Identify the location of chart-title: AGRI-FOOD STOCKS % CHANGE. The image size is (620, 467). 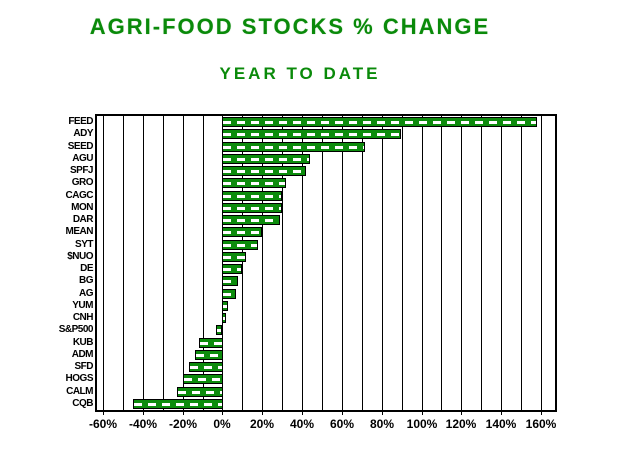
(290, 26).